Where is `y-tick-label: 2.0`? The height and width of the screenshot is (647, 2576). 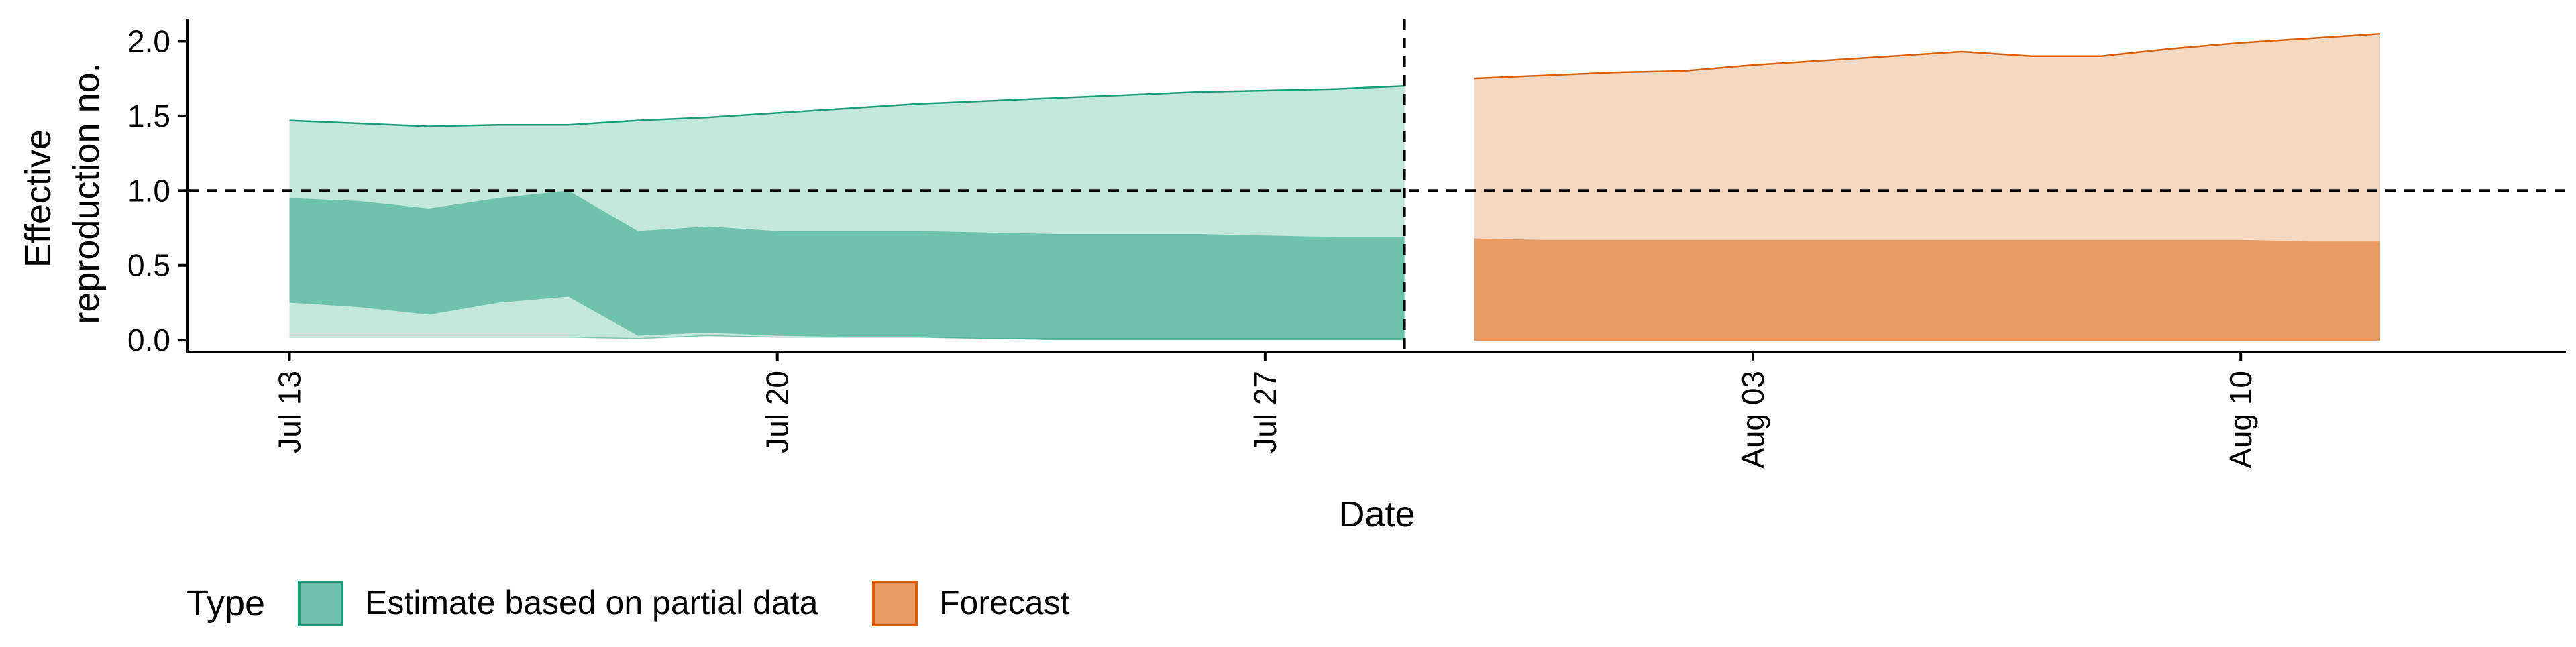
y-tick-label: 2.0 is located at coordinates (148, 40).